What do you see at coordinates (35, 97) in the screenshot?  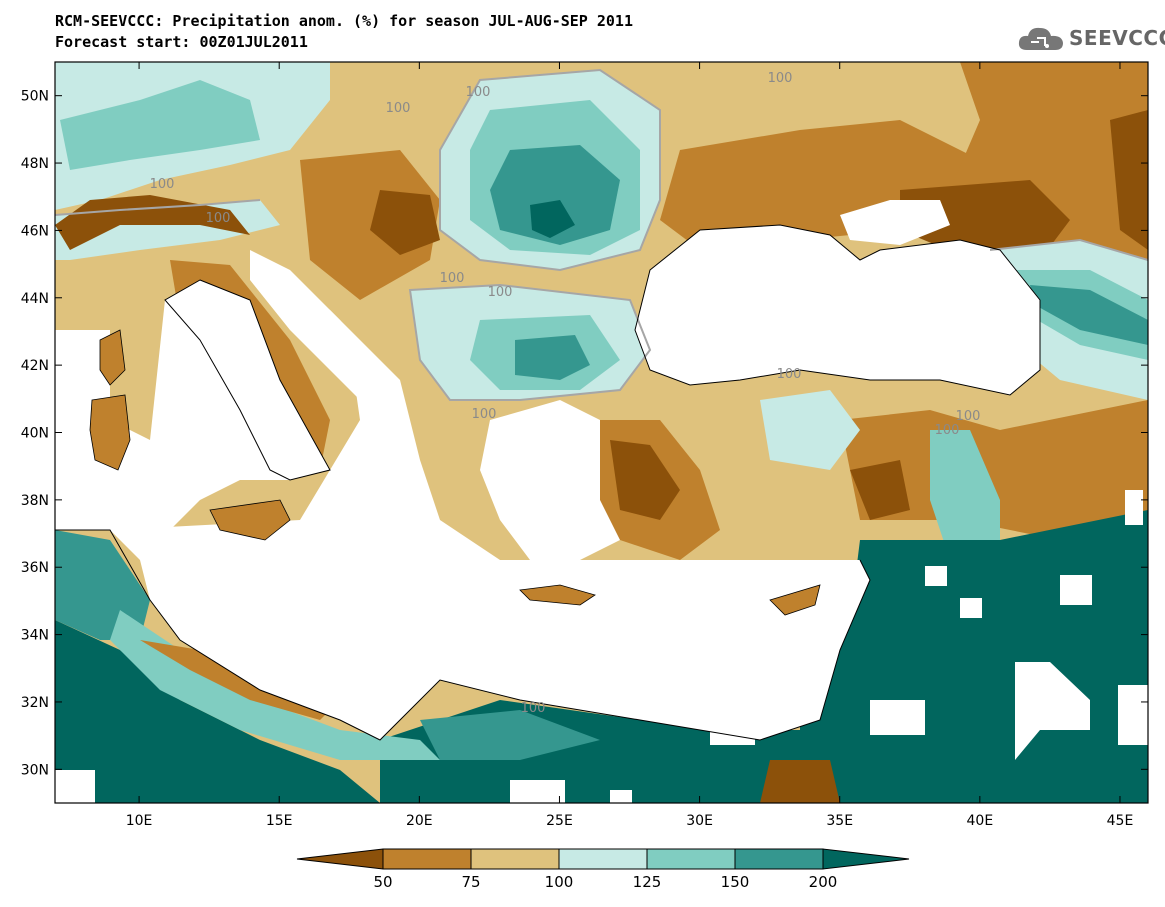 I see `y-tick-label: 50N` at bounding box center [35, 97].